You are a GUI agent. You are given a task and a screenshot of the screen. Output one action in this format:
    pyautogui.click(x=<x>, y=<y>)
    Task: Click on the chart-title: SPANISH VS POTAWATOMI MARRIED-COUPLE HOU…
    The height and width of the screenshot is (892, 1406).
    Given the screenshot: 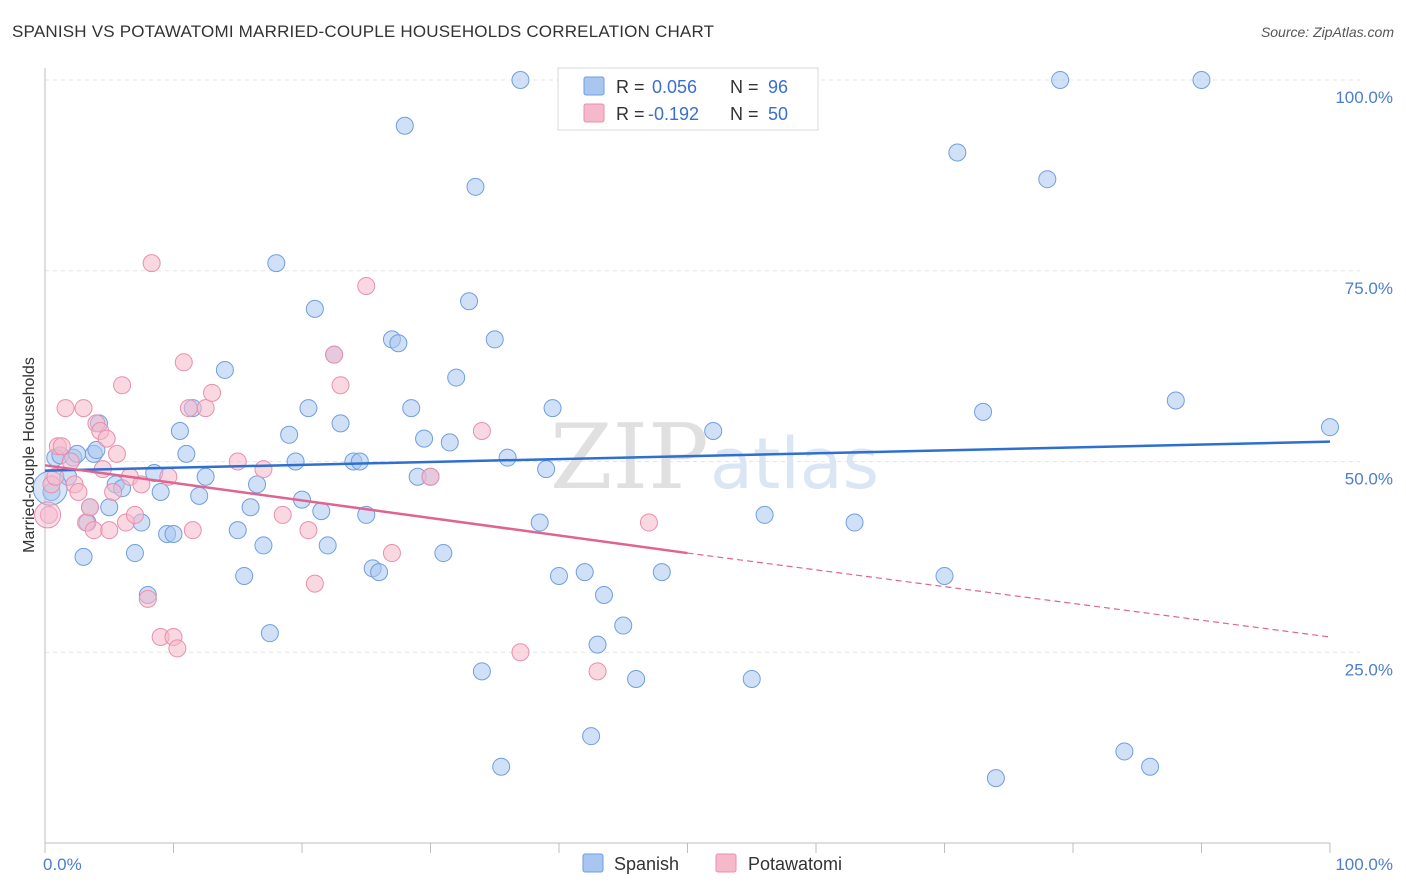 What is the action you would take?
    pyautogui.click(x=363, y=31)
    